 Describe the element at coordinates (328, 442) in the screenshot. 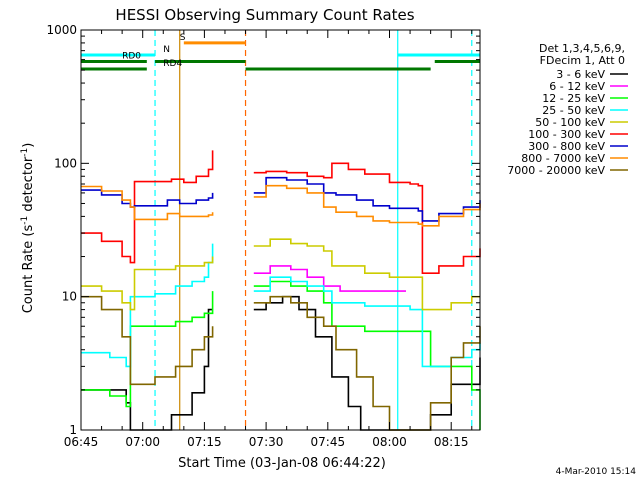

I see `x-tick-label: 07:45` at that location.